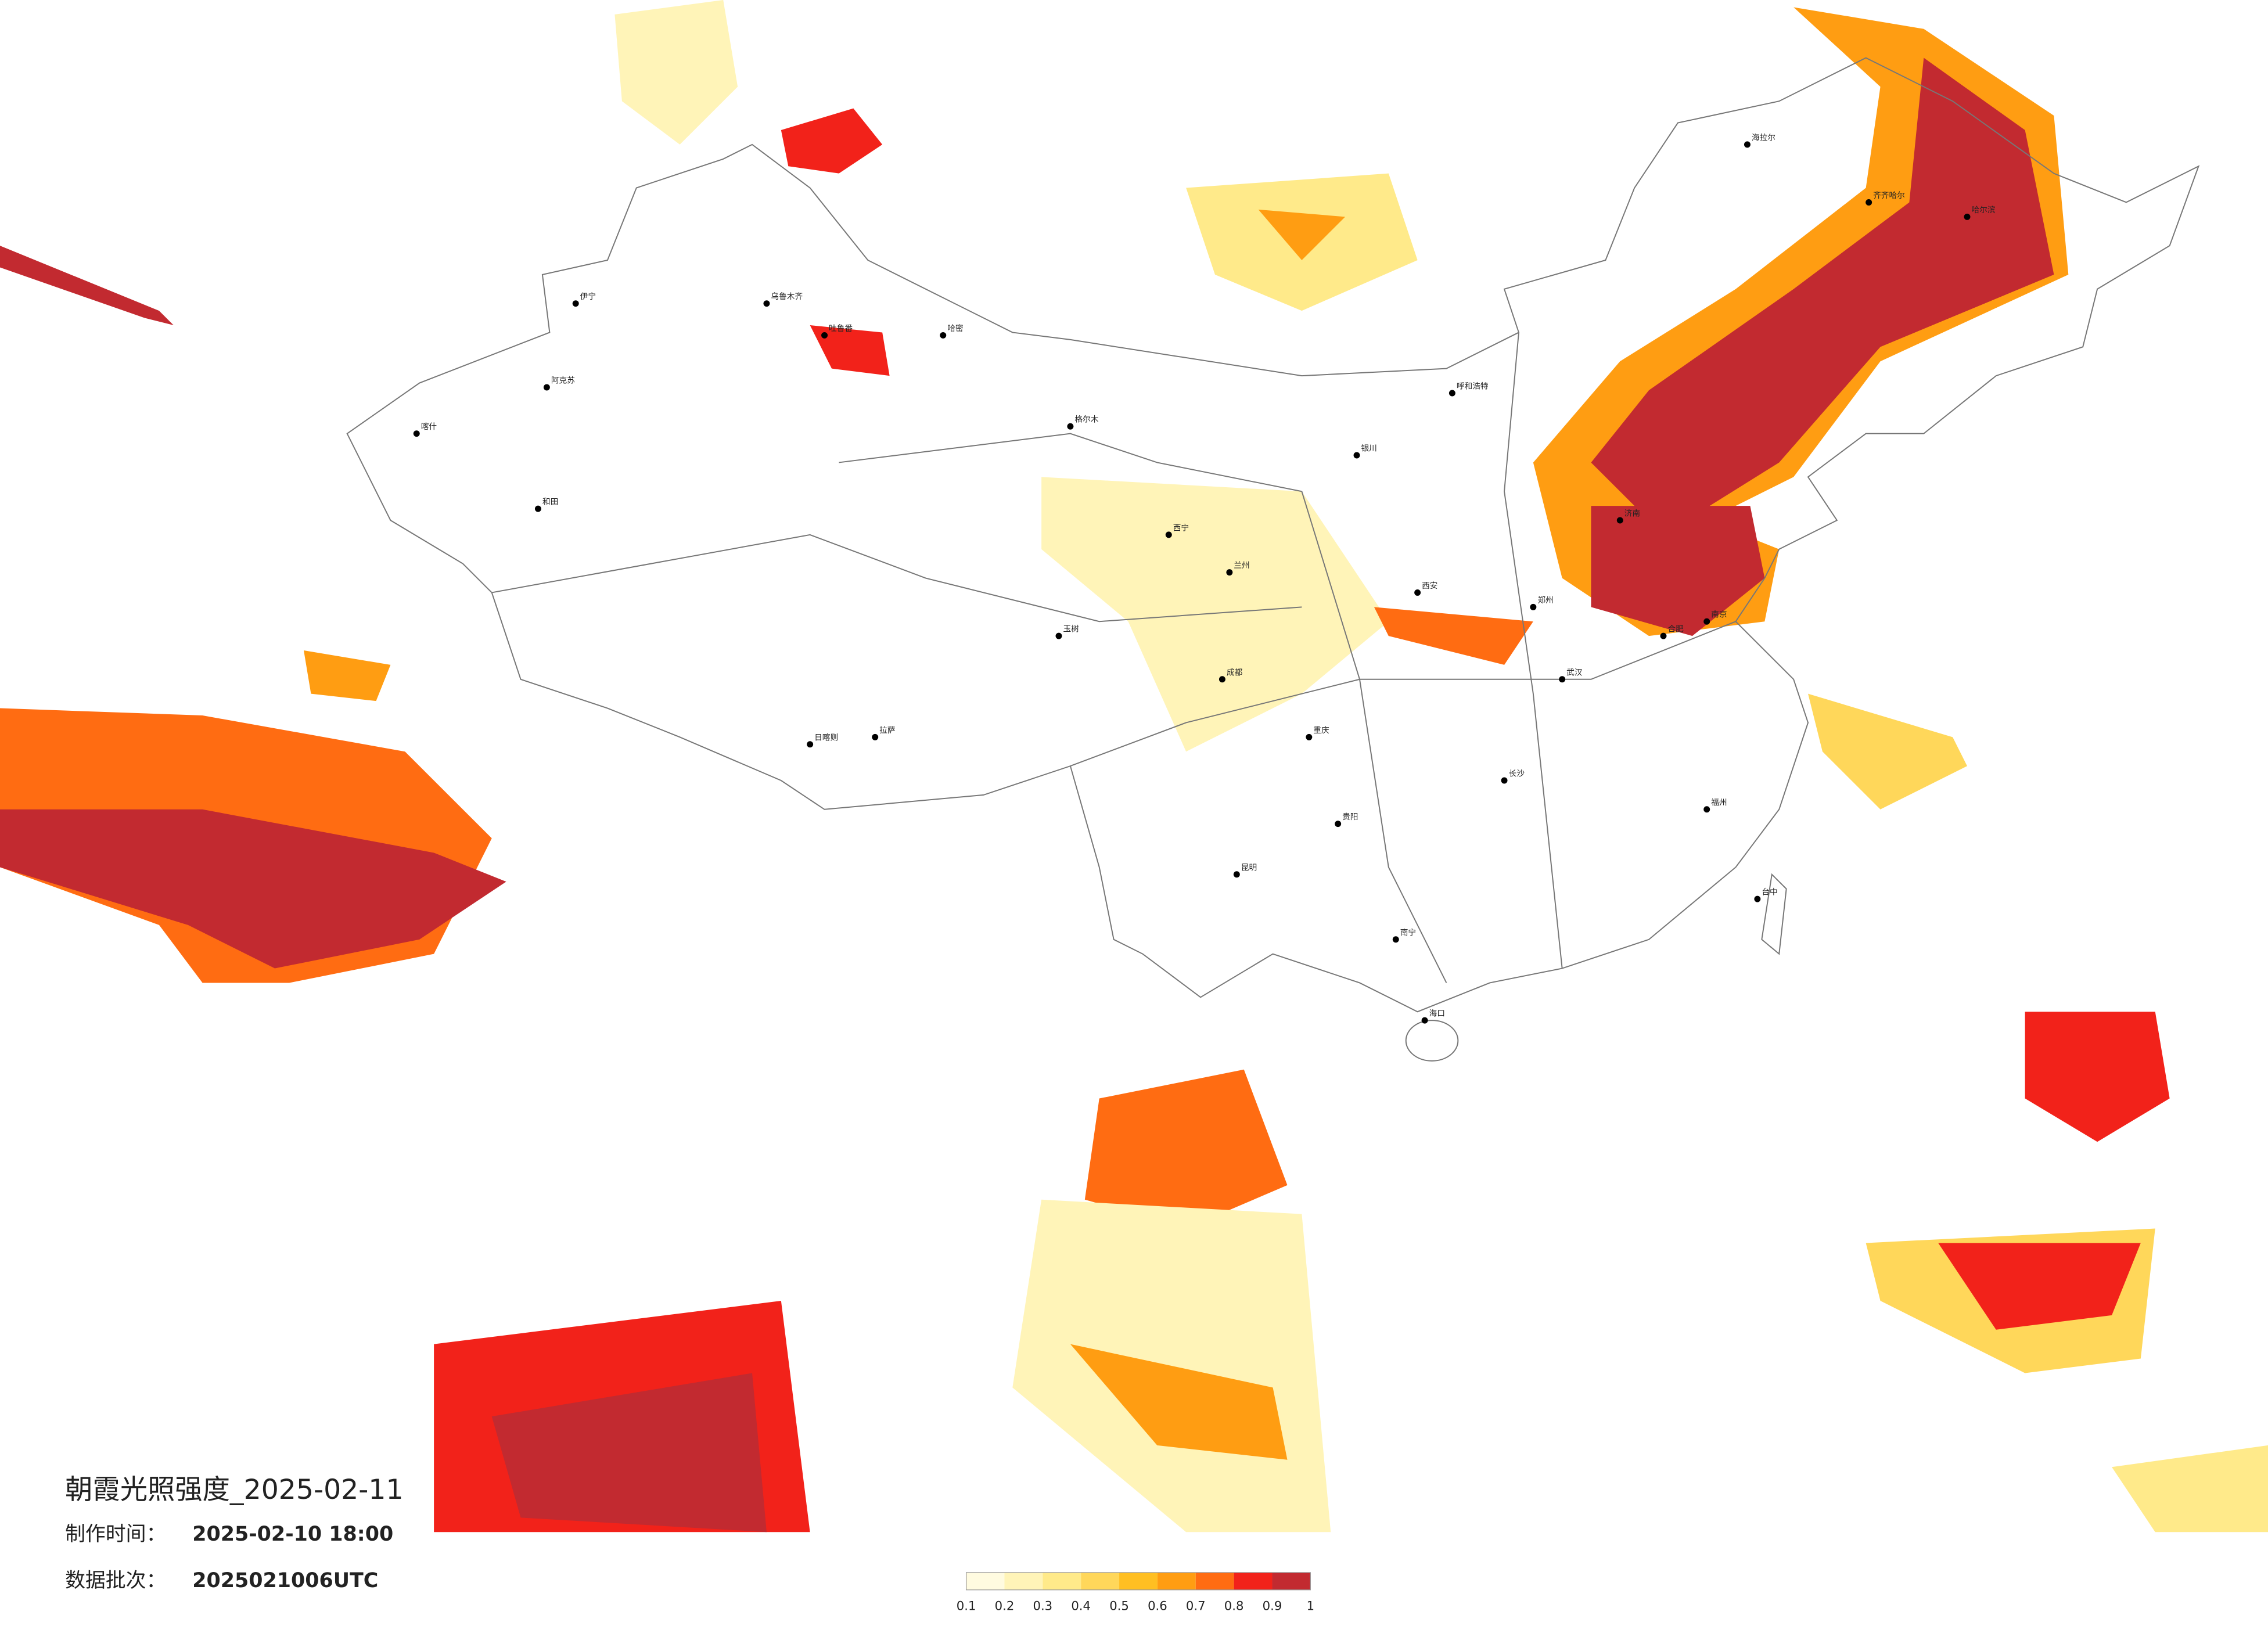 This screenshot has height=1626, width=2268. I want to click on city-label: 阿克苏, so click(563, 381).